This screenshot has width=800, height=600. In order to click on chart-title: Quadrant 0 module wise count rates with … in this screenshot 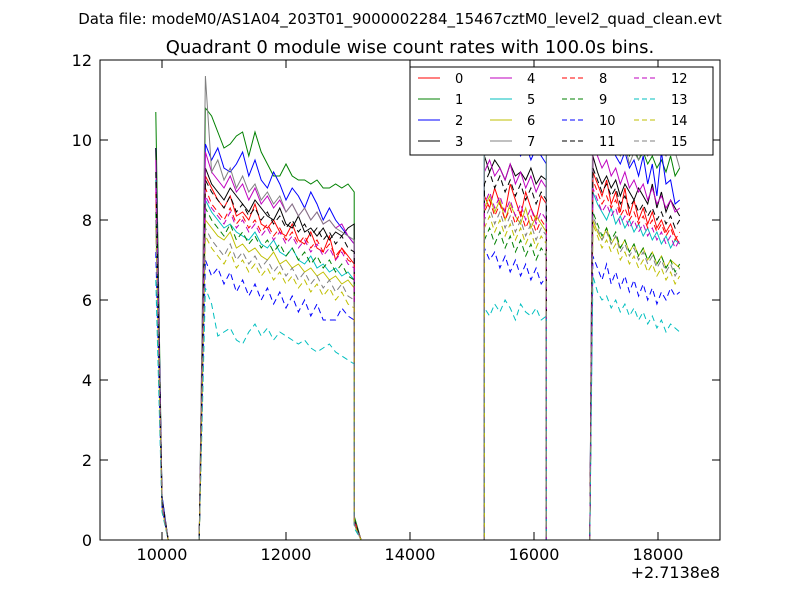, I will do `click(410, 47)`.